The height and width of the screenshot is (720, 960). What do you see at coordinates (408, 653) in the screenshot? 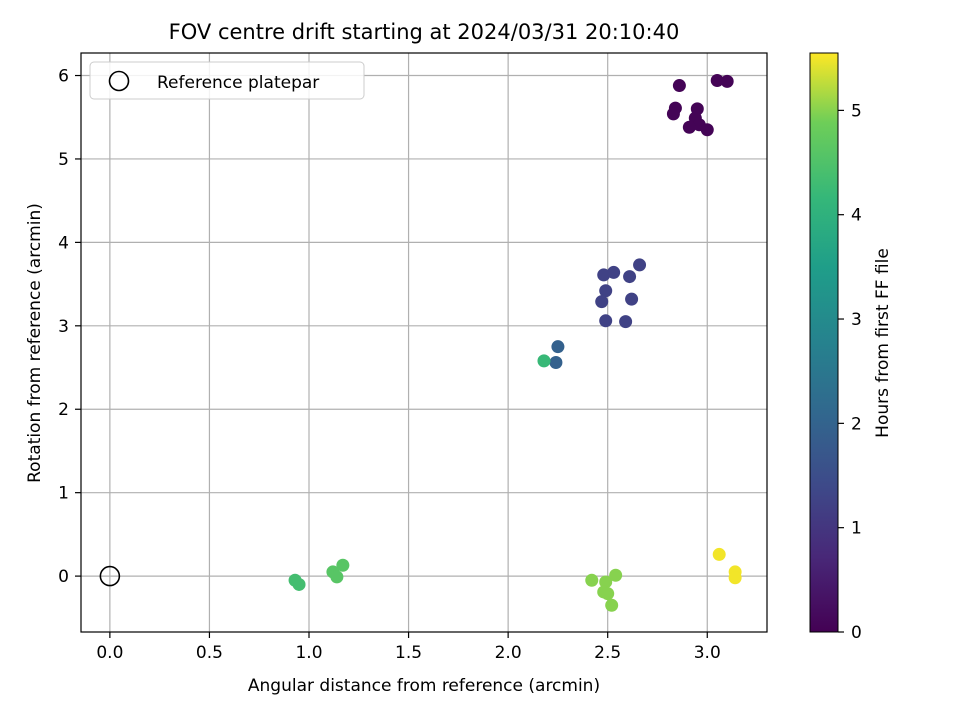
I see `x-tick-label: 1.5` at bounding box center [408, 653].